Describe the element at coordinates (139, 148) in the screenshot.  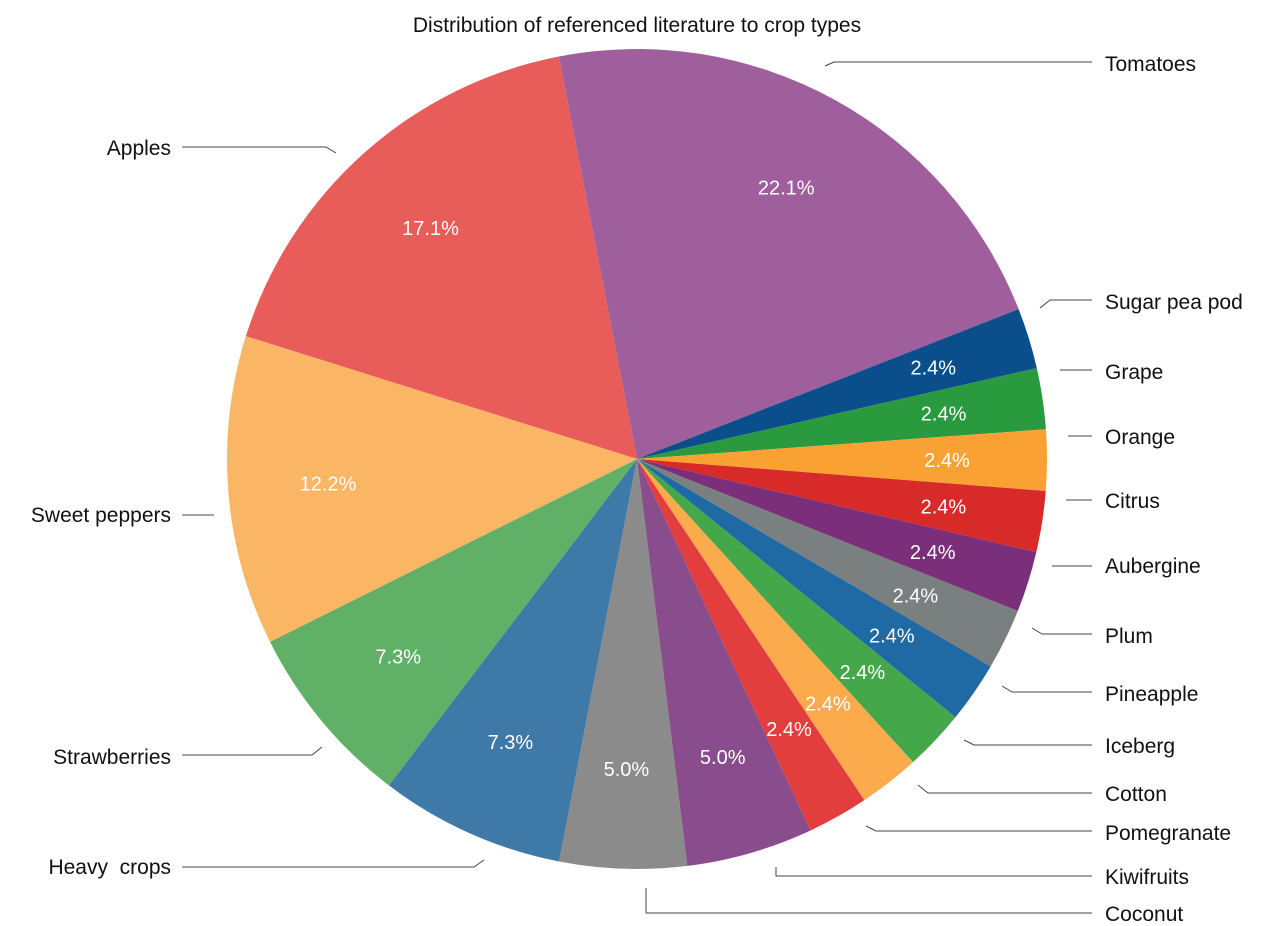
I see `category-label-apples: Apples` at that location.